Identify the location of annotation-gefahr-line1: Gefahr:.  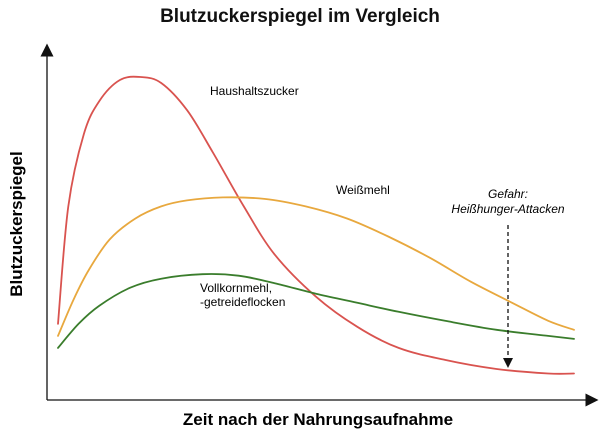
(508, 194).